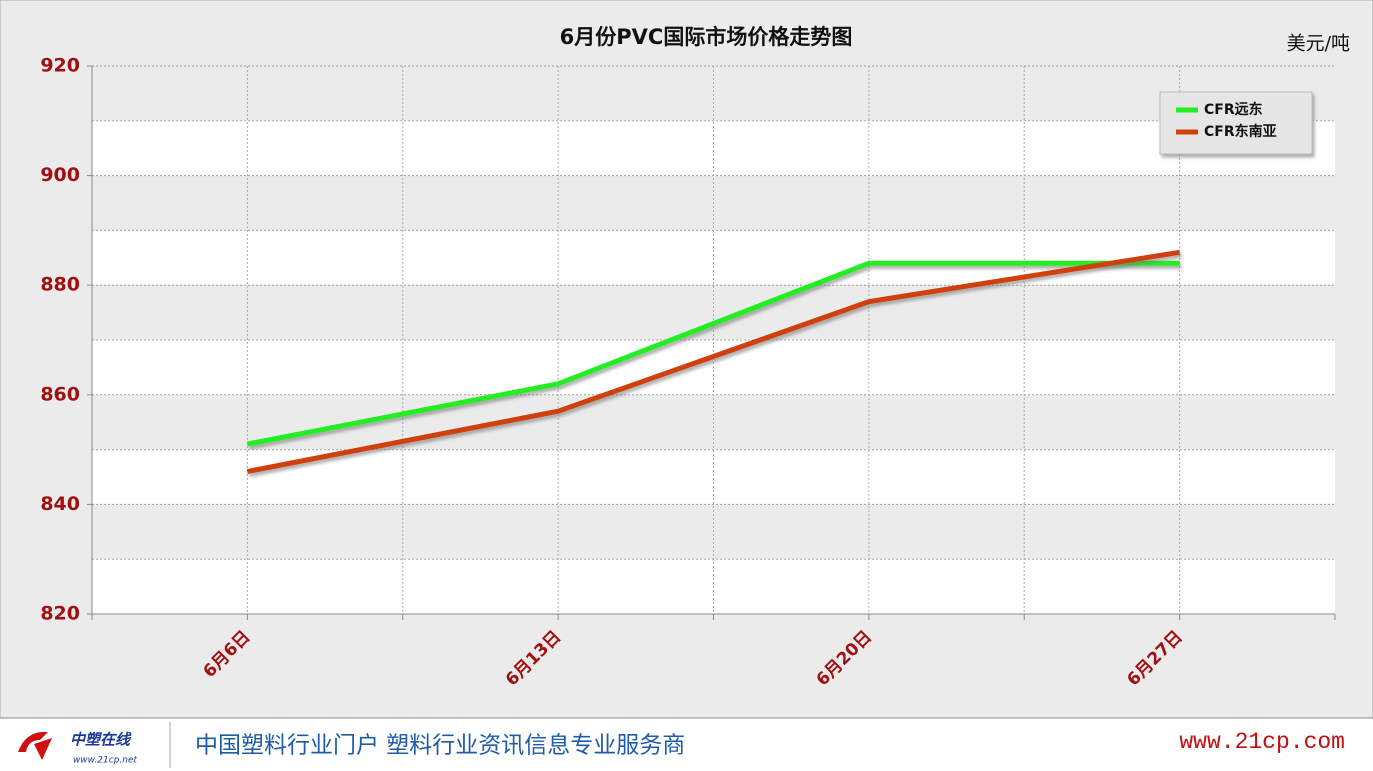  What do you see at coordinates (60, 285) in the screenshot?
I see `y-tick-label: 880` at bounding box center [60, 285].